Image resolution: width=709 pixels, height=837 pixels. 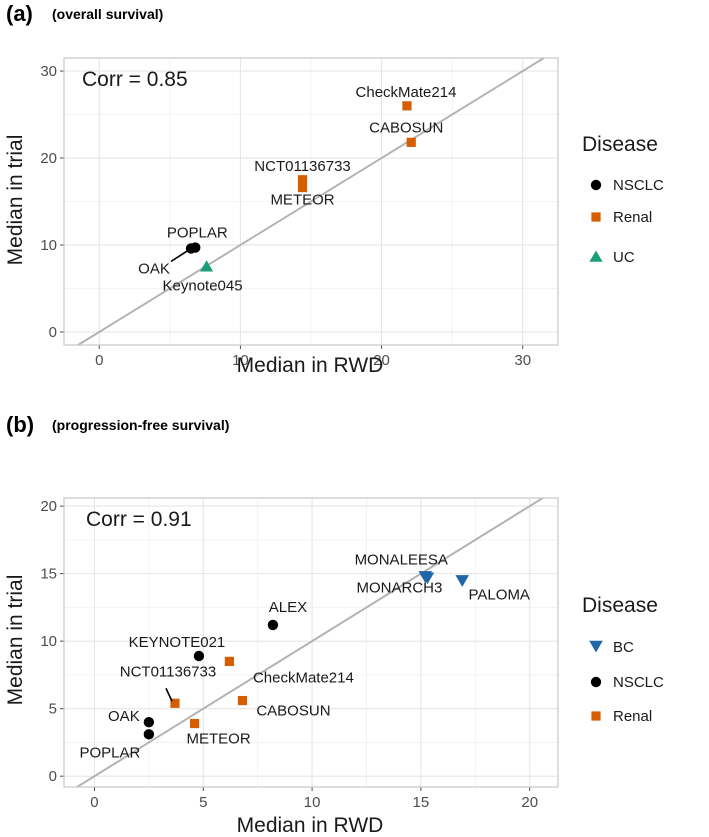 What do you see at coordinates (140, 425) in the screenshot?
I see `panel-b-title: (progression-free survival)` at bounding box center [140, 425].